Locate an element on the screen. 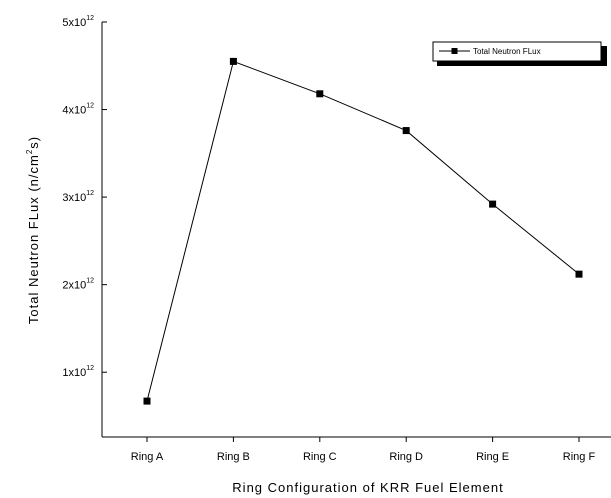 The width and height of the screenshot is (611, 498). y-tick-label: 1x10¹² is located at coordinates (78, 372).